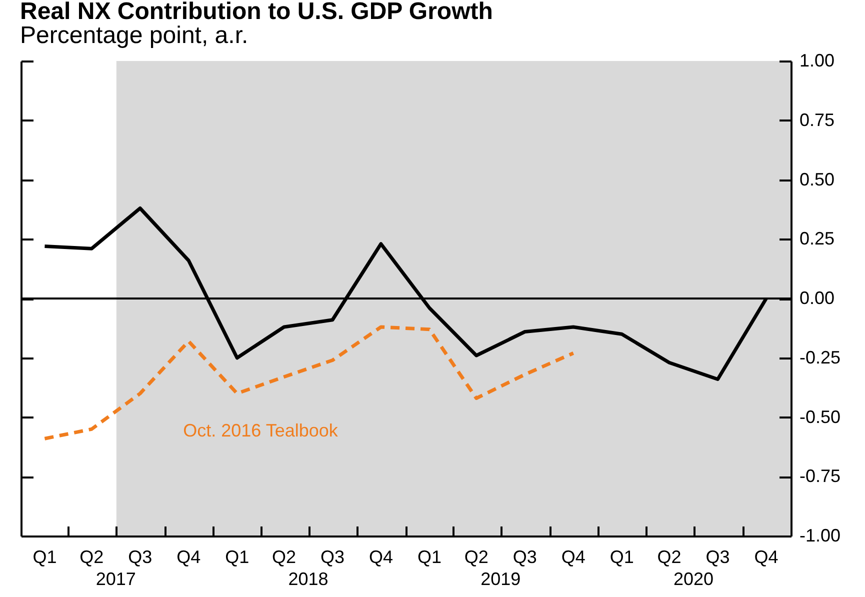 The width and height of the screenshot is (865, 597). Describe the element at coordinates (261, 430) in the screenshot. I see `text: Oct. 2016 Tealbook` at that location.